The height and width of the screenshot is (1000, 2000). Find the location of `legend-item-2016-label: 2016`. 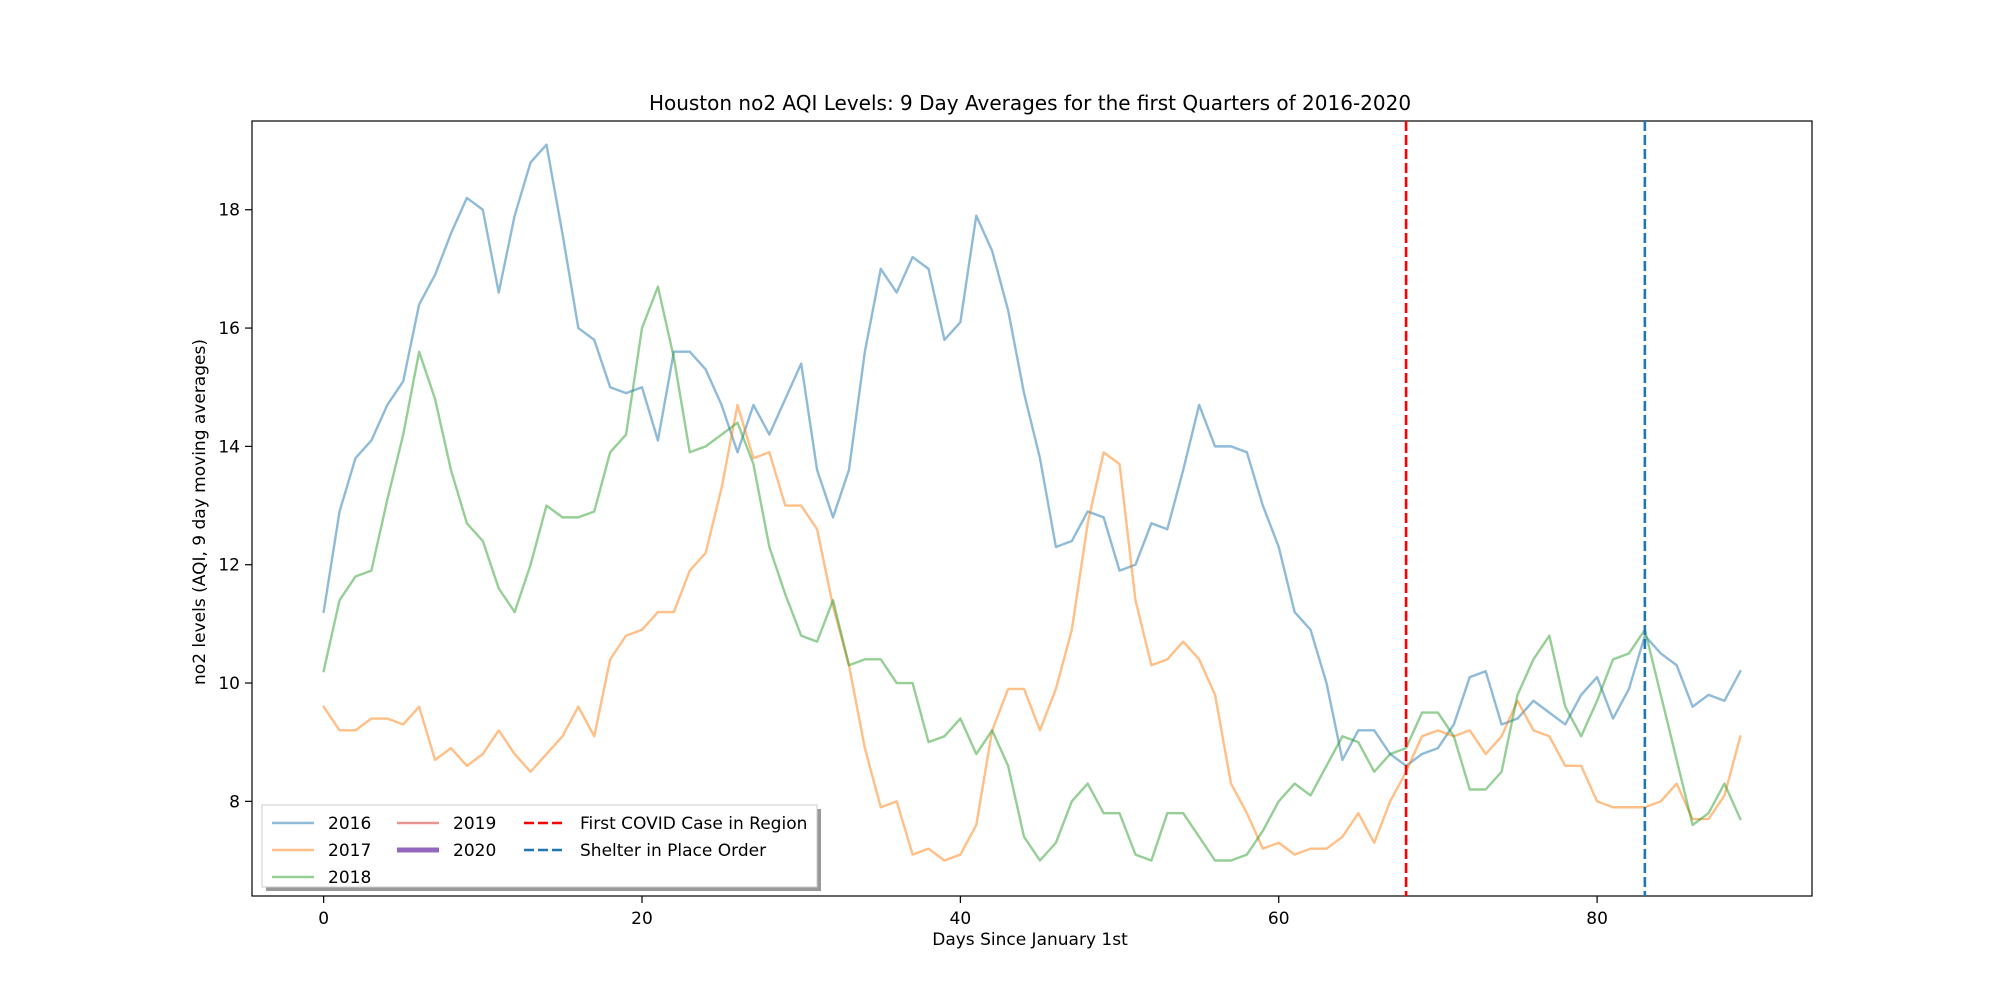

legend-item-2016-label: 2016 is located at coordinates (349, 824).